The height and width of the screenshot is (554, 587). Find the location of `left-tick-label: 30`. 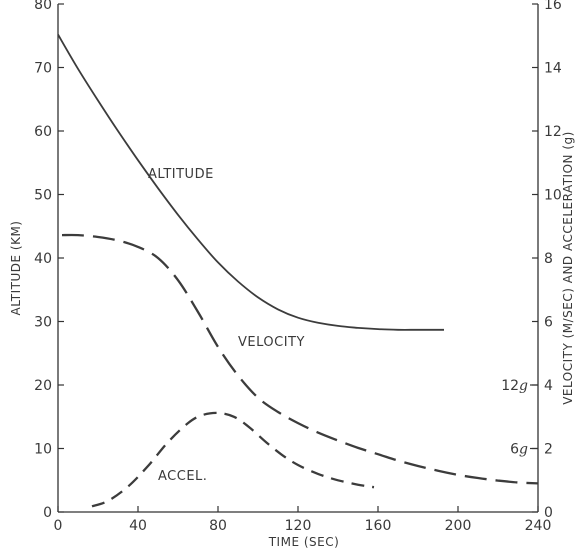

left-tick-label: 30 is located at coordinates (43, 323).